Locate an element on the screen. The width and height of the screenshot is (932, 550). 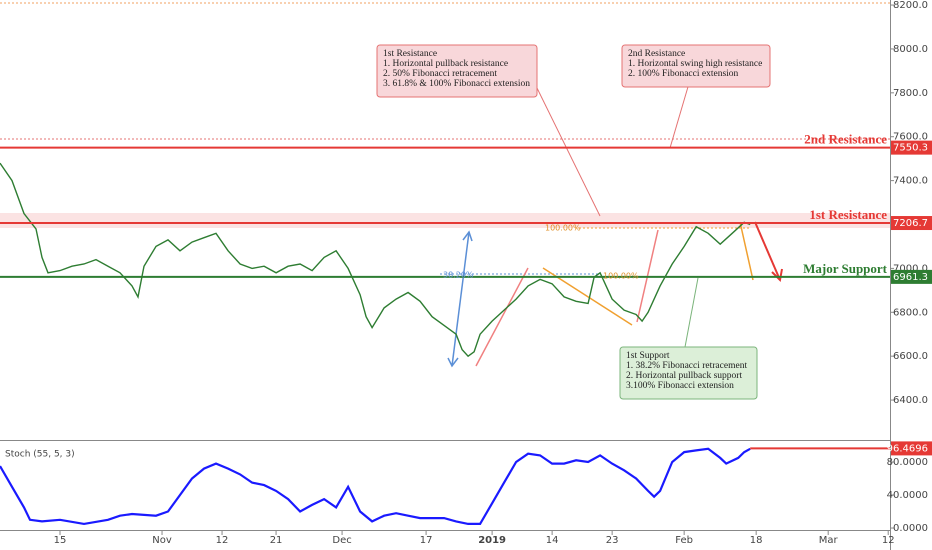
level-value: 7550.3 is located at coordinates (910, 148).